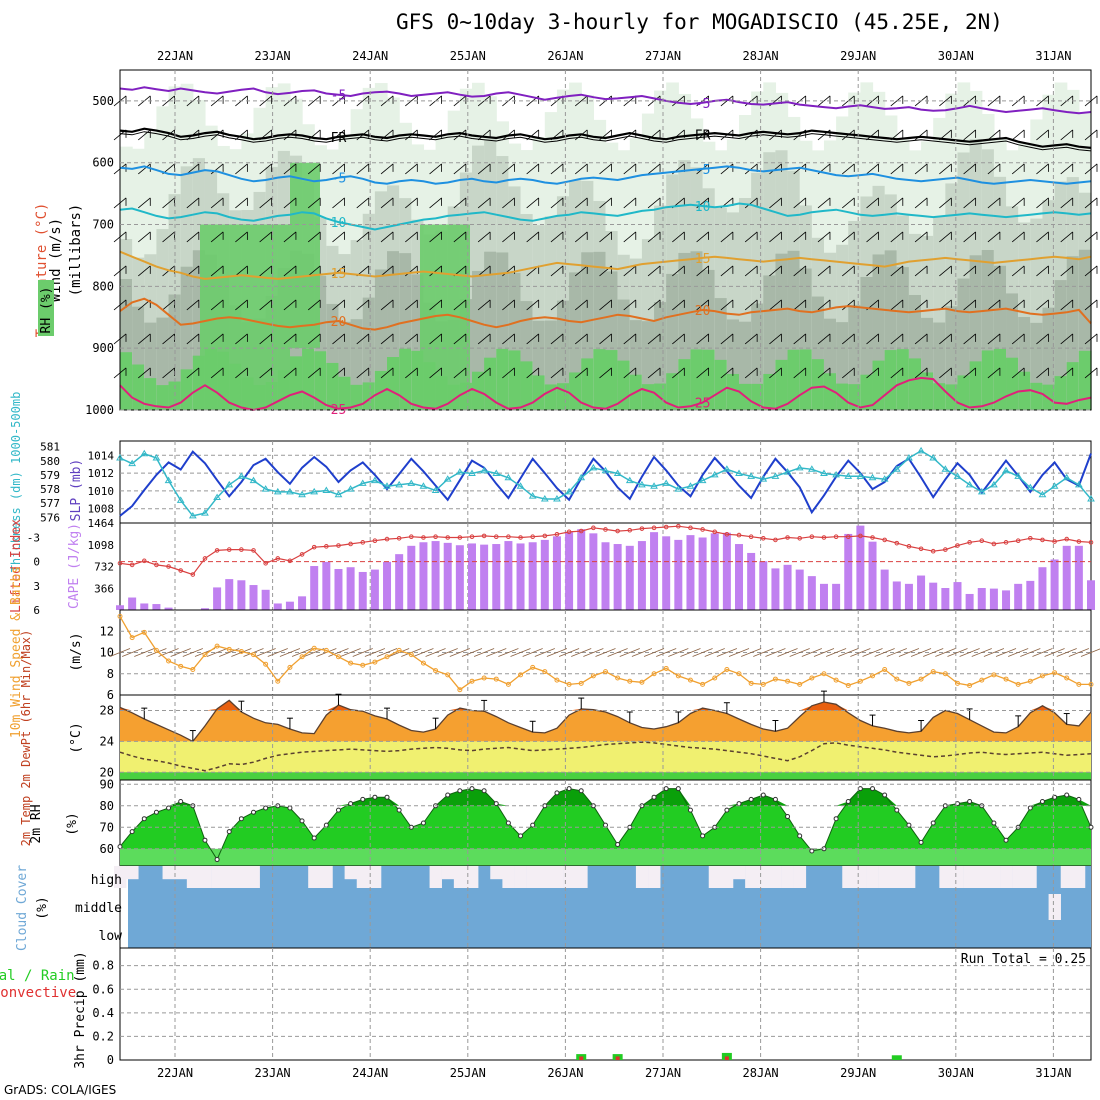  What do you see at coordinates (1037, 396) in the screenshot?
I see `rh-shade-green` at bounding box center [1037, 396].